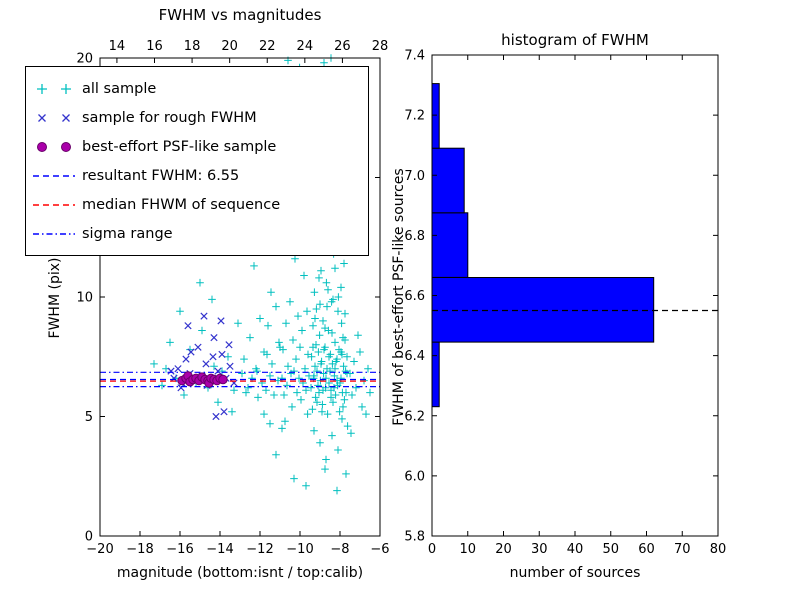 This screenshot has height=600, width=800. What do you see at coordinates (414, 56) in the screenshot?
I see `right-y-tick-label: 7.4` at bounding box center [414, 56].